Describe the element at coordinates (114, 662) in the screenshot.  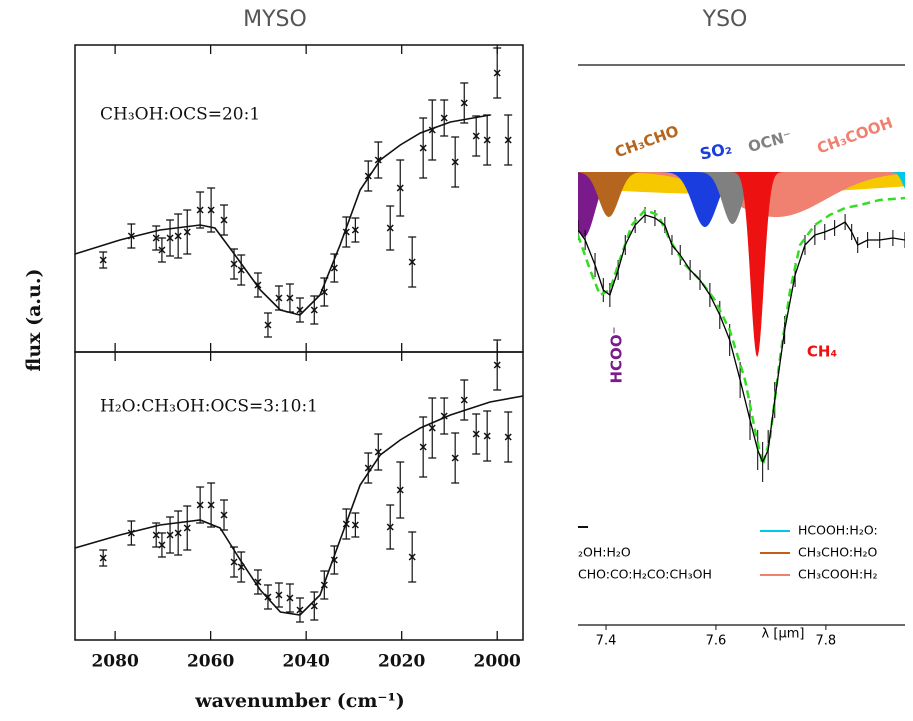
I see `x-tick-label: 2080` at that location.